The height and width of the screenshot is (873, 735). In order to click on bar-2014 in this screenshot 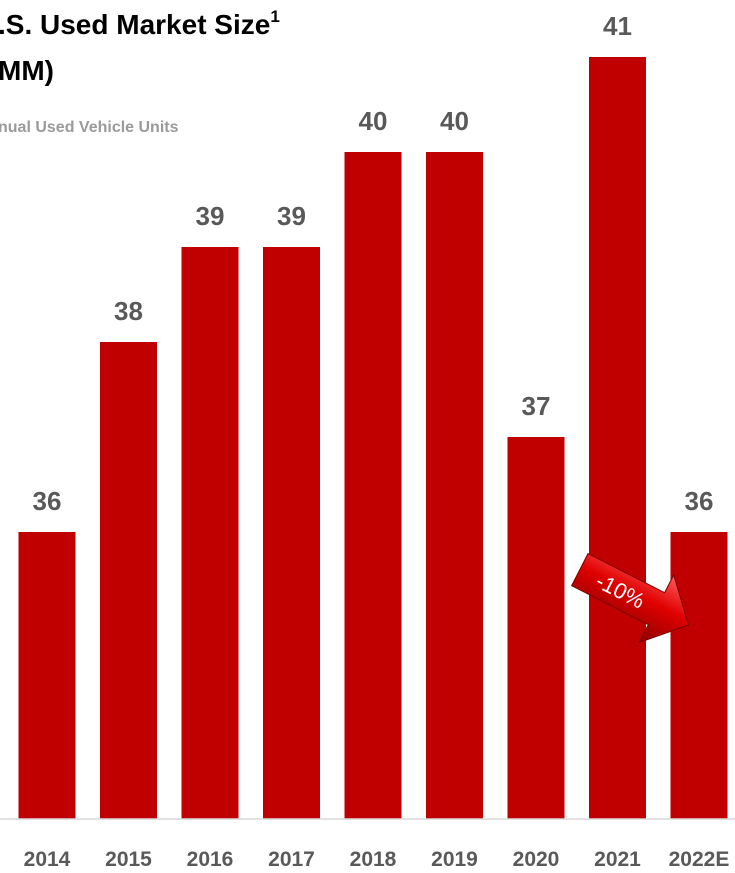, I will do `click(47, 675)`.